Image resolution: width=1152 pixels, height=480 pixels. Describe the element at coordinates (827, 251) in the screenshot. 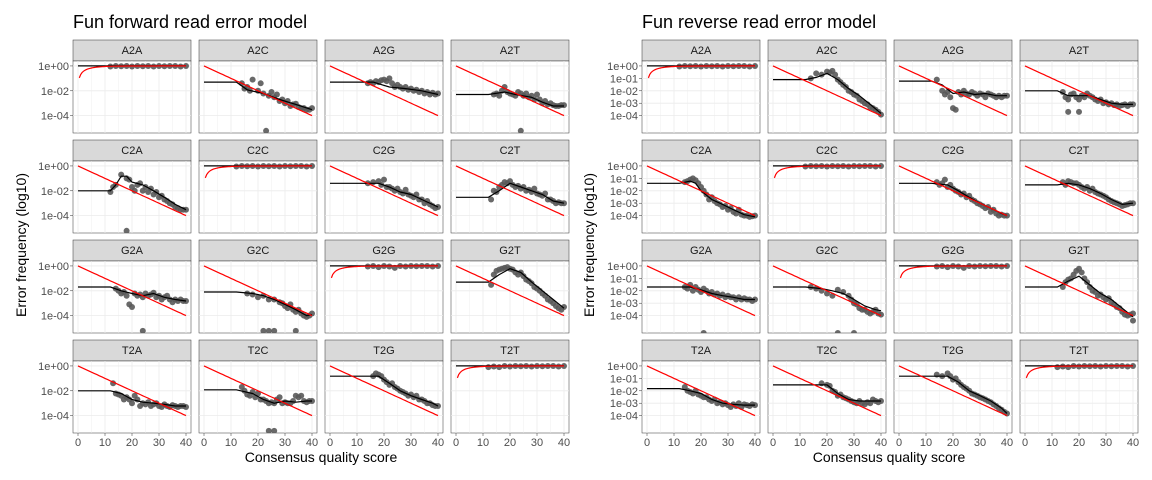

I see `facet-label: G2C` at that location.